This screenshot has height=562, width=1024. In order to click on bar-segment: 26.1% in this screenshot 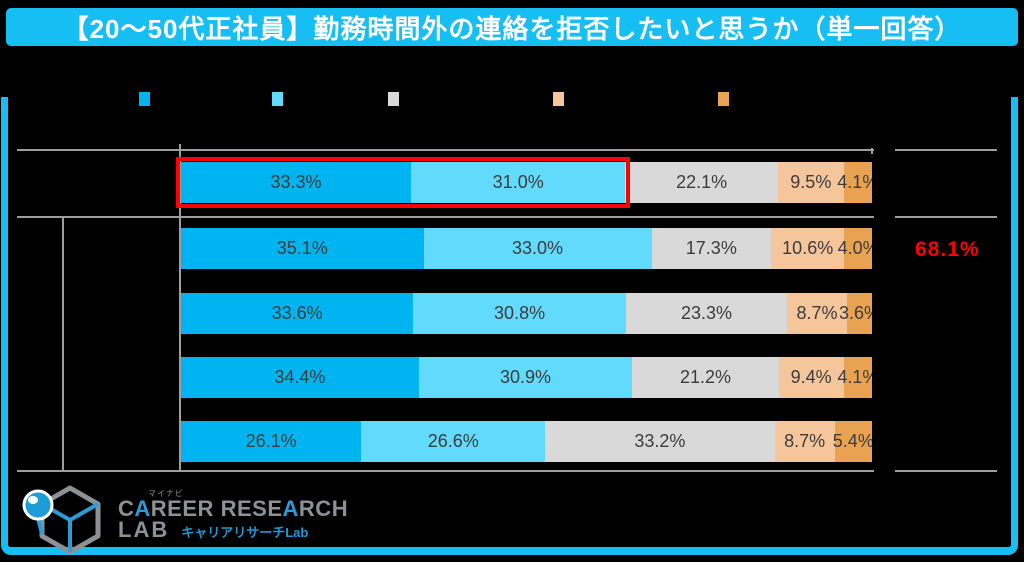, I will do `click(271, 441)`.